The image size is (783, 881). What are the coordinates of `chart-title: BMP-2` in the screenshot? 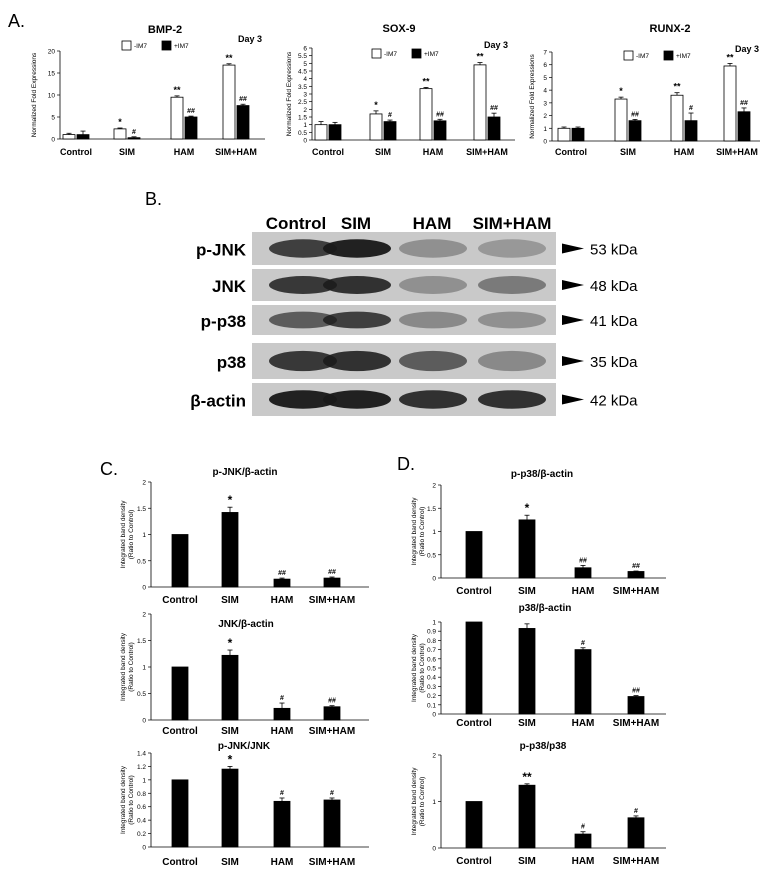 It's located at (165, 30).